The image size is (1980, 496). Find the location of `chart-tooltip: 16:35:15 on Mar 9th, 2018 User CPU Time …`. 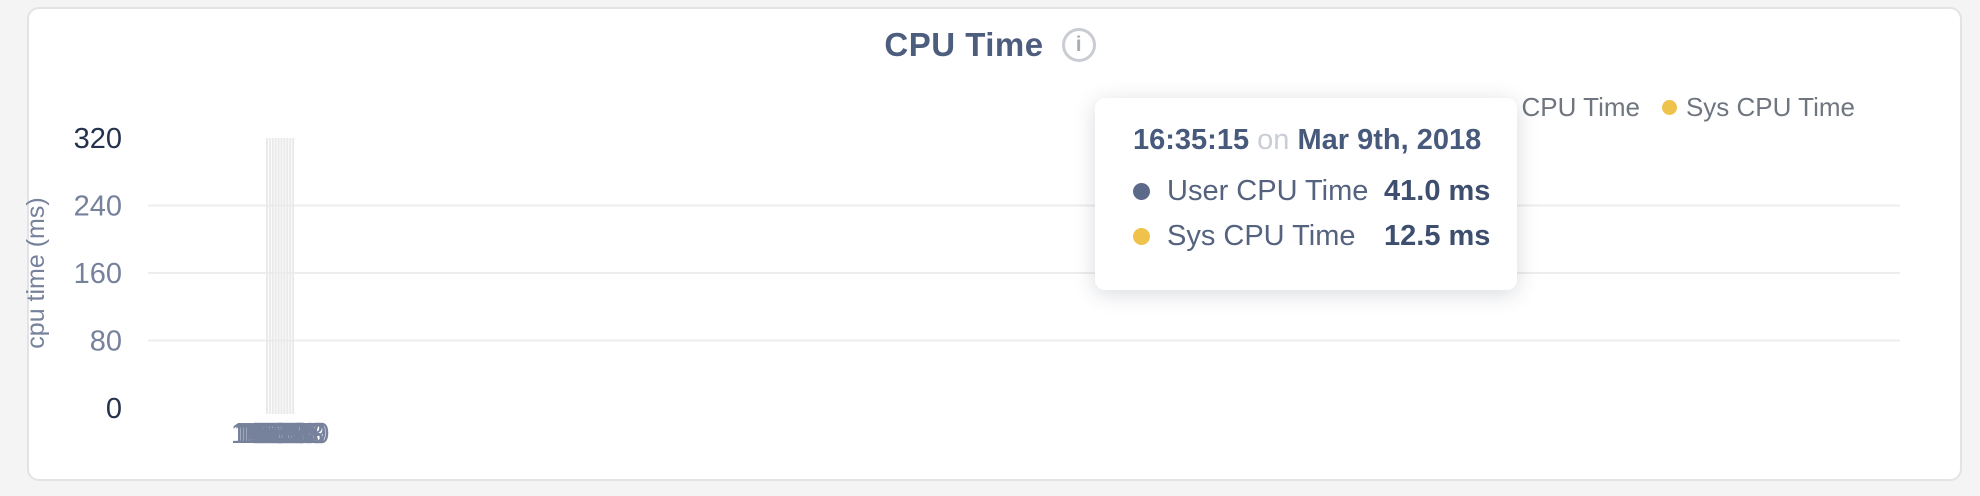

chart-tooltip: 16:35:15 on Mar 9th, 2018 User CPU Time … is located at coordinates (1306, 194).